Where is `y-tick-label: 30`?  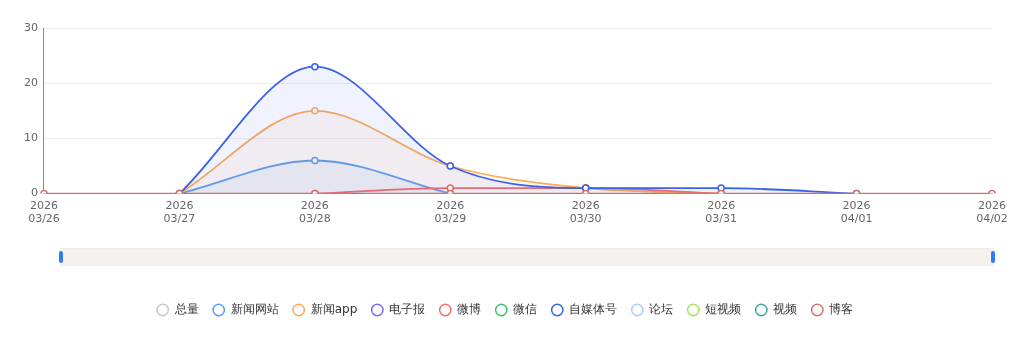
y-tick-label: 30 is located at coordinates (31, 27).